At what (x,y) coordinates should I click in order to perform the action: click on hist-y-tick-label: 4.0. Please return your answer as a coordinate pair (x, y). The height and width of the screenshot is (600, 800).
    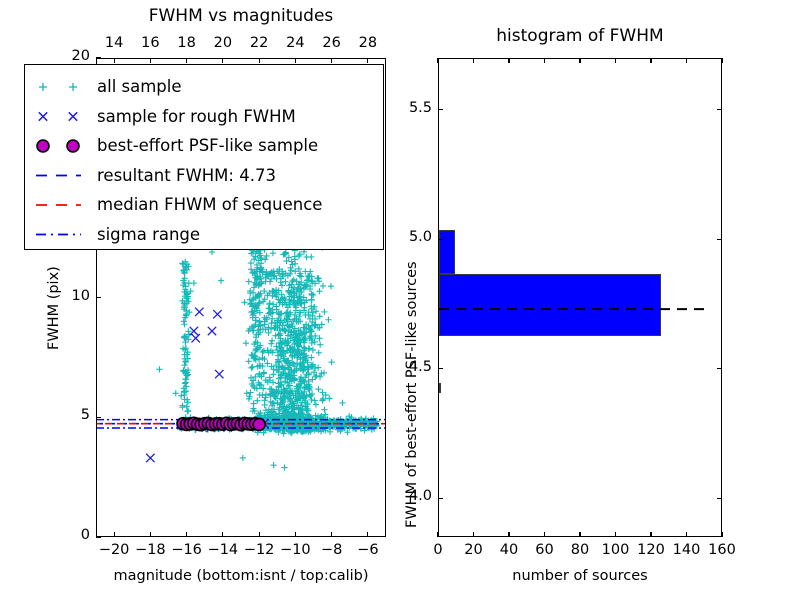
    Looking at the image, I should click on (420, 496).